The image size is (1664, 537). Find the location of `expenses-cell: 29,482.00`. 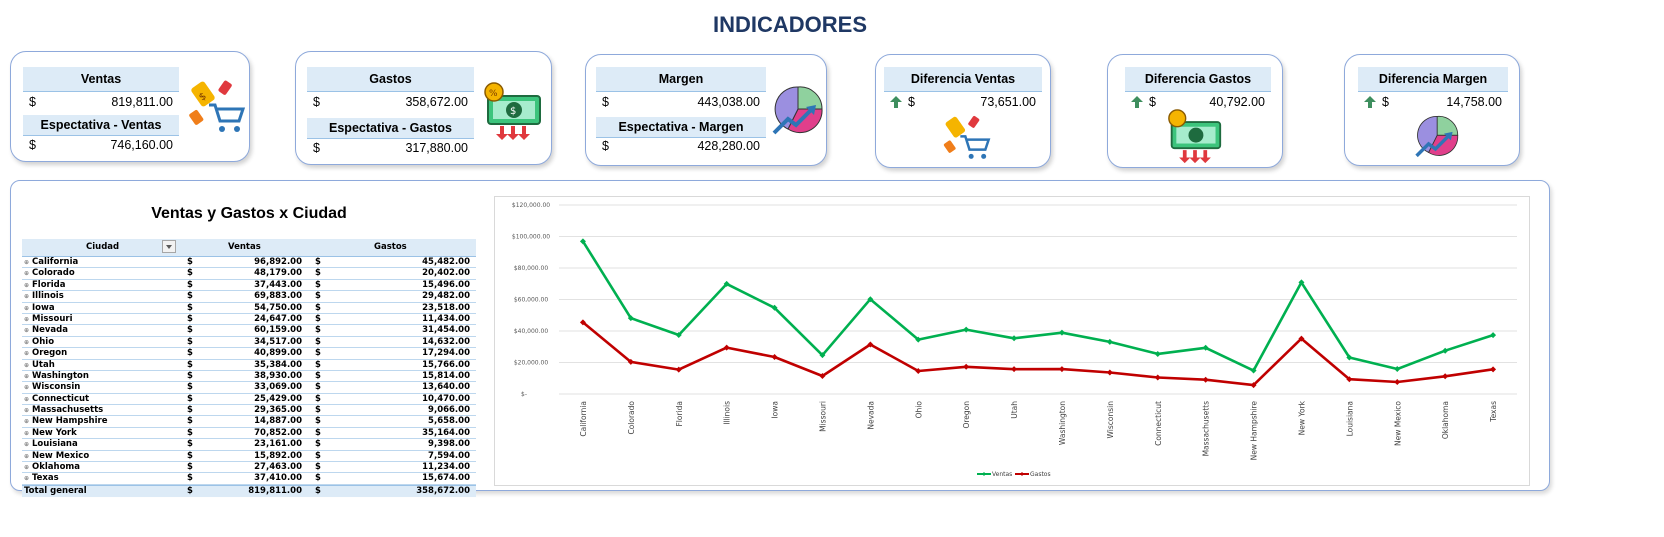

expenses-cell: 29,482.00 is located at coordinates (446, 296).